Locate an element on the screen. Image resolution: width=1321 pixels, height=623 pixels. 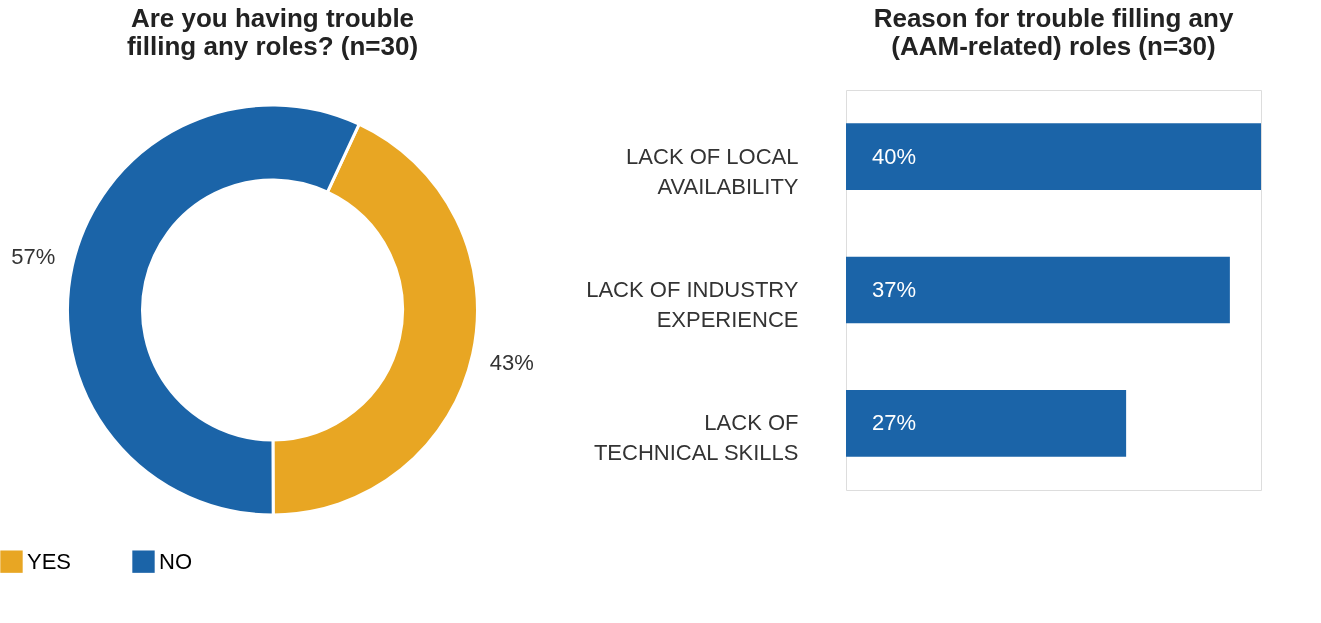
data-label: 40% is located at coordinates (894, 156).